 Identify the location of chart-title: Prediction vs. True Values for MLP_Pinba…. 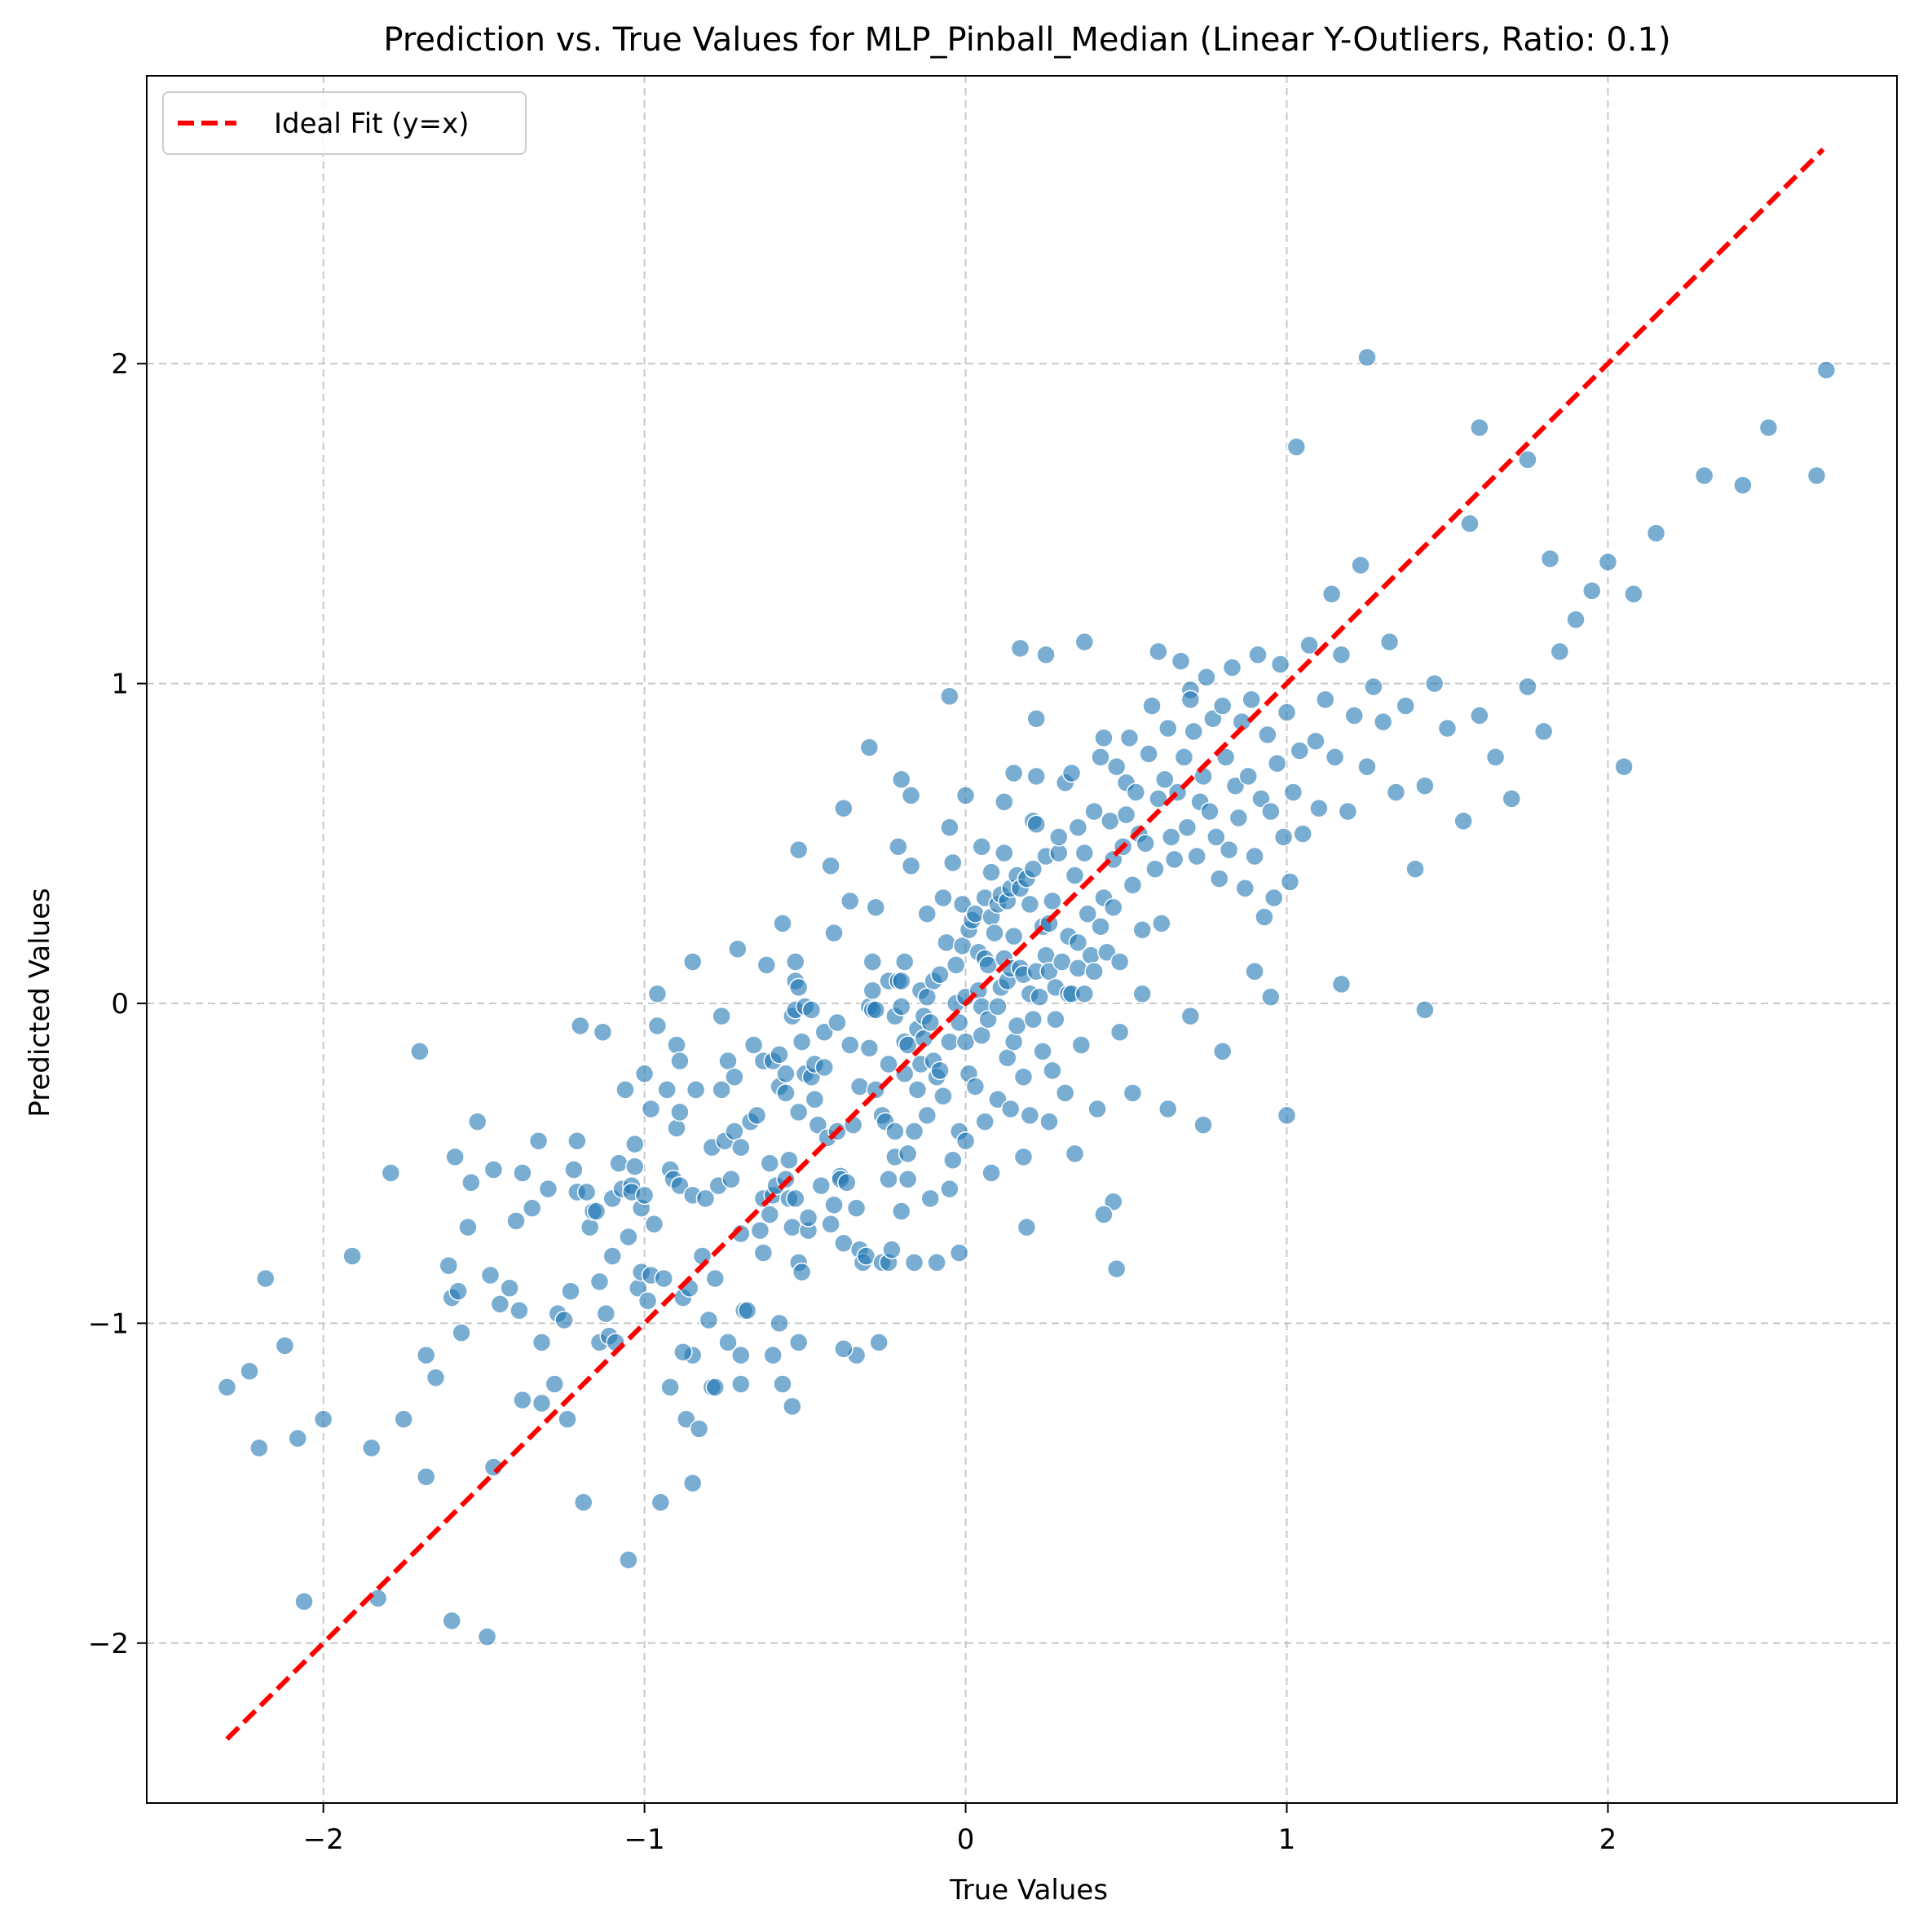
(1026, 40).